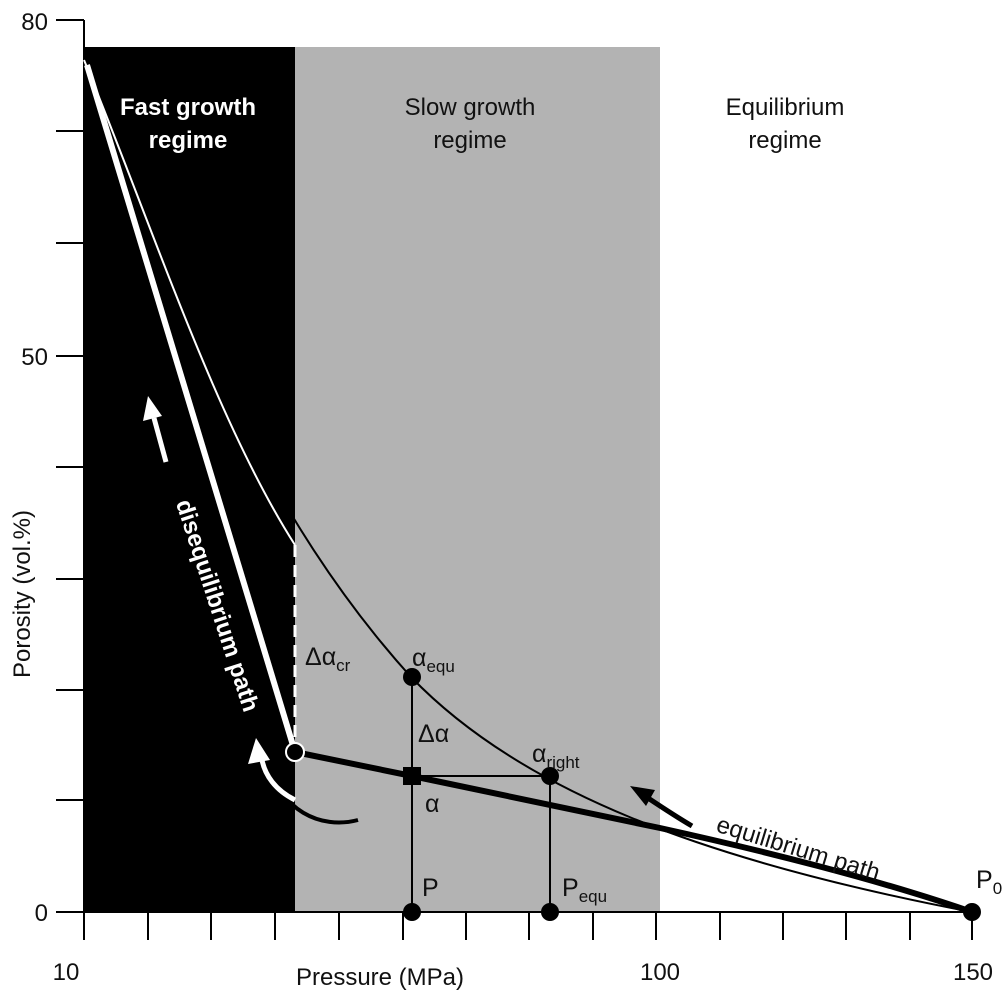 Image resolution: width=1008 pixels, height=1001 pixels. Describe the element at coordinates (469, 140) in the screenshot. I see `slow-regime-label-line2: regime` at that location.